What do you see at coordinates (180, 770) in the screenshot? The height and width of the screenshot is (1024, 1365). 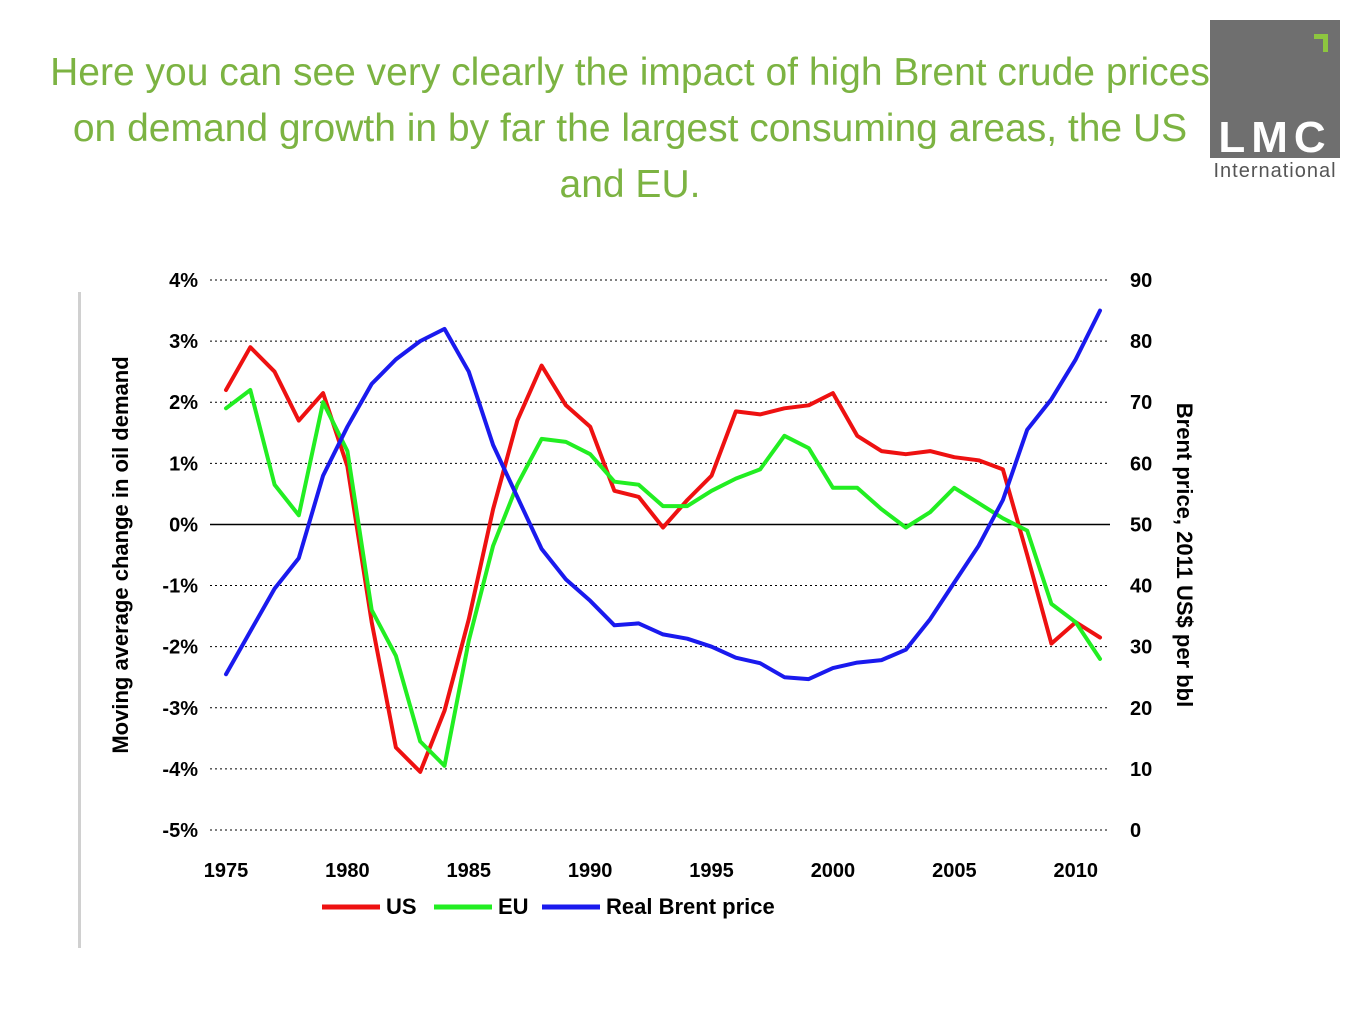 I see `y-tick-label: -4%` at bounding box center [180, 770].